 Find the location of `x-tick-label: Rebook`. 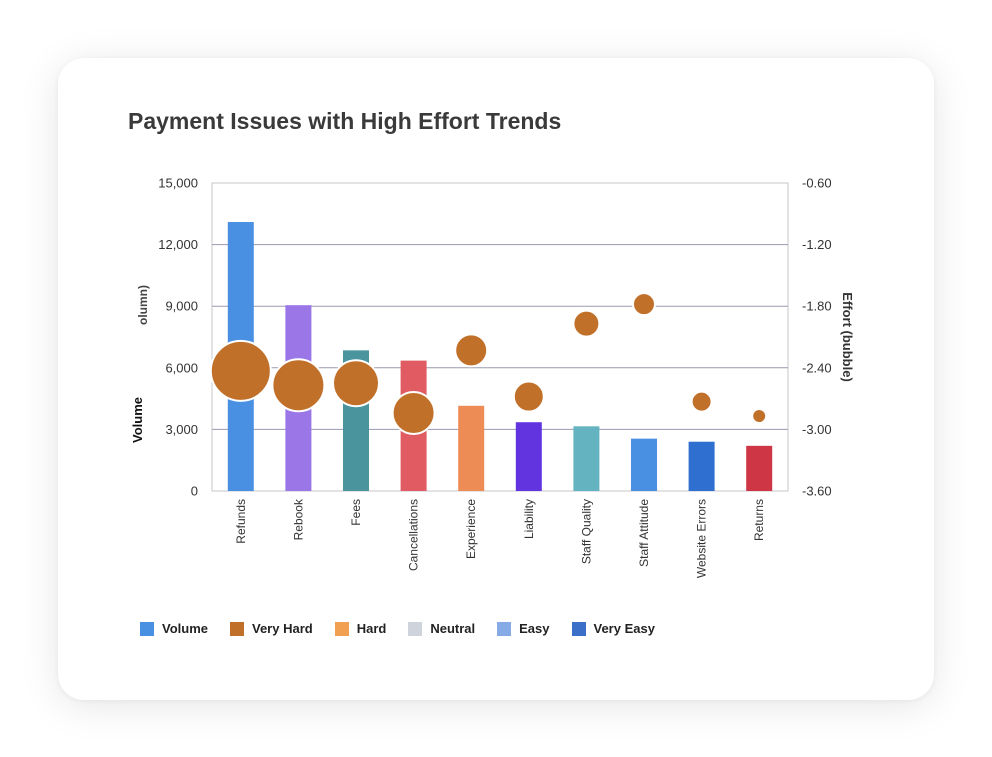

x-tick-label: Rebook is located at coordinates (298, 519).